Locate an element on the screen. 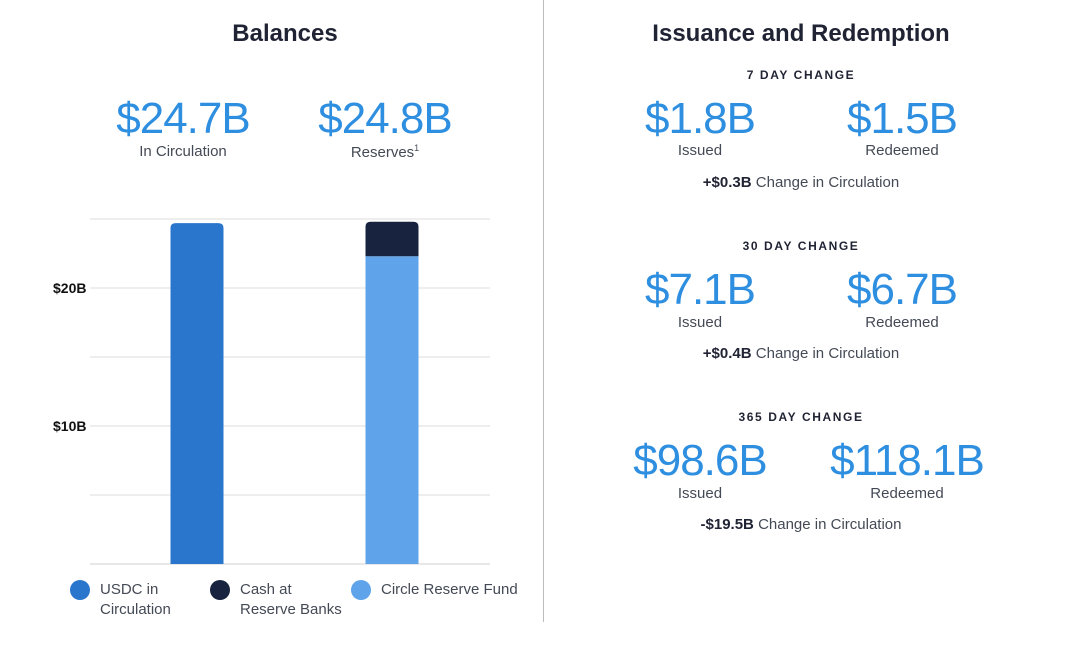 The height and width of the screenshot is (648, 1073). change-label-7d: Change in Circulation is located at coordinates (827, 182).